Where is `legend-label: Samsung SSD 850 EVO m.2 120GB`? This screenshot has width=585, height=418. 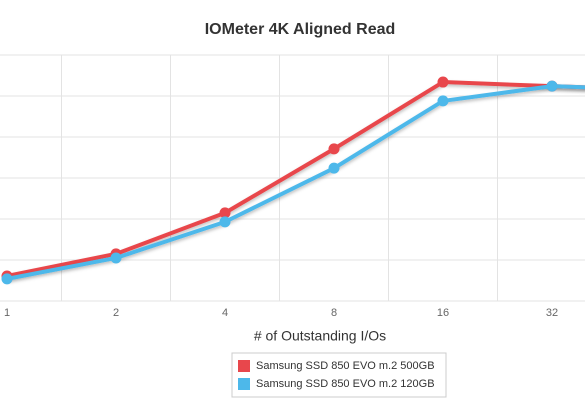
legend-label: Samsung SSD 850 EVO m.2 120GB is located at coordinates (345, 384).